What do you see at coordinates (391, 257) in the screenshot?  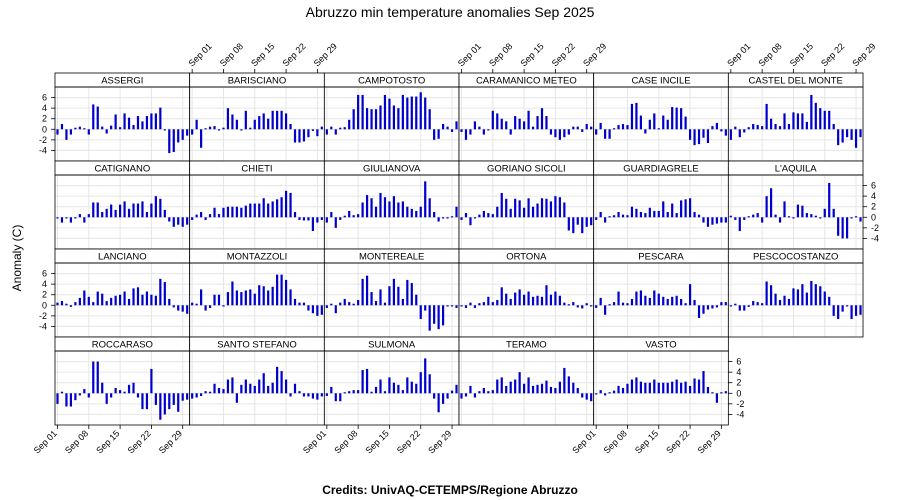 I see `strip-label: MONTEREALE` at bounding box center [391, 257].